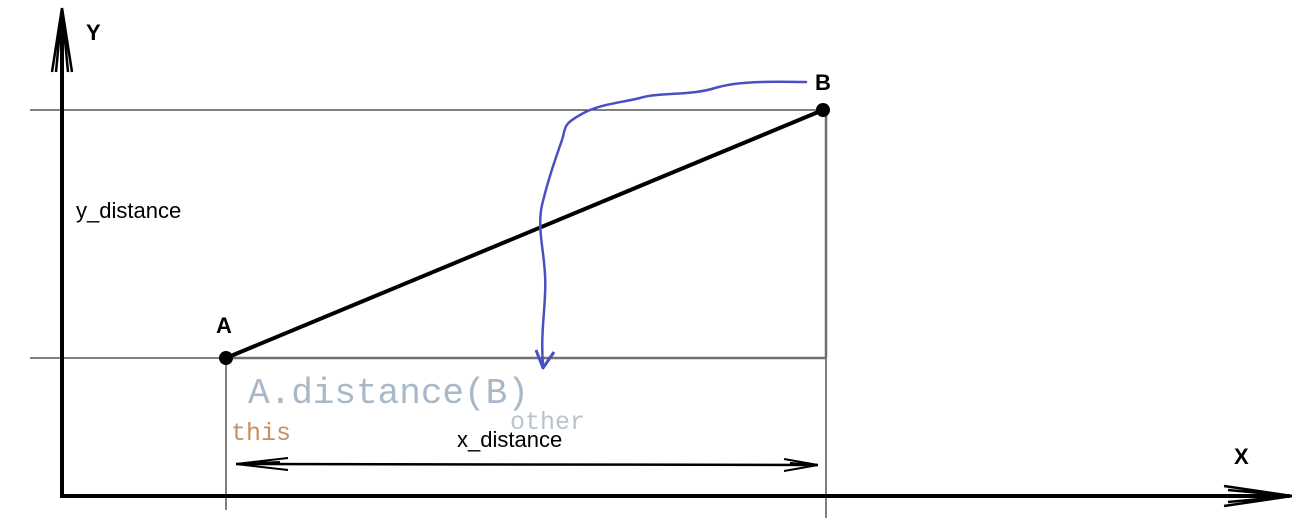 The image size is (1308, 522). I want to click on x-distance-arrow, so click(527, 464).